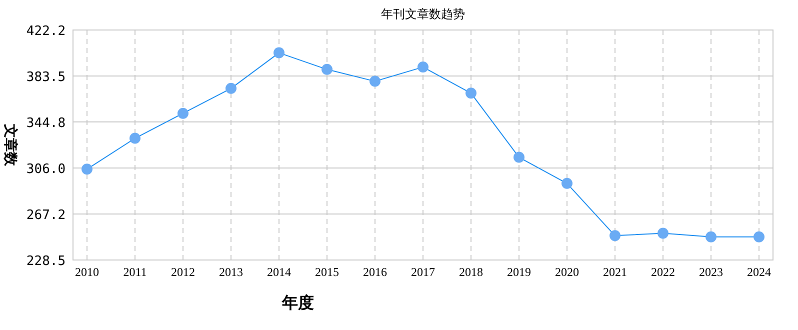  I want to click on x-tick-label: 2011, so click(135, 272).